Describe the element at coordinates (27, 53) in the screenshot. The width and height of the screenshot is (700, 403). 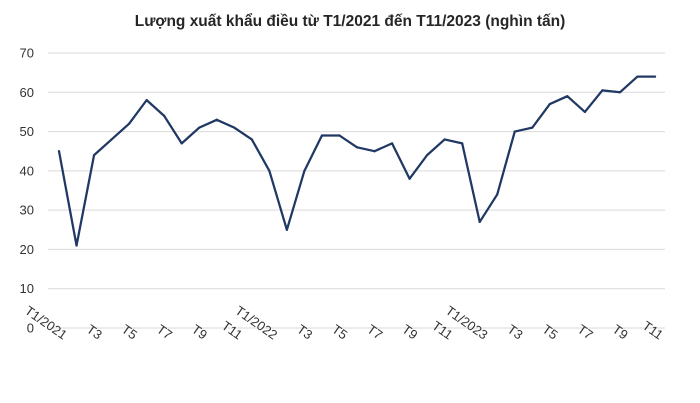
I see `y-tick-label: 70` at that location.